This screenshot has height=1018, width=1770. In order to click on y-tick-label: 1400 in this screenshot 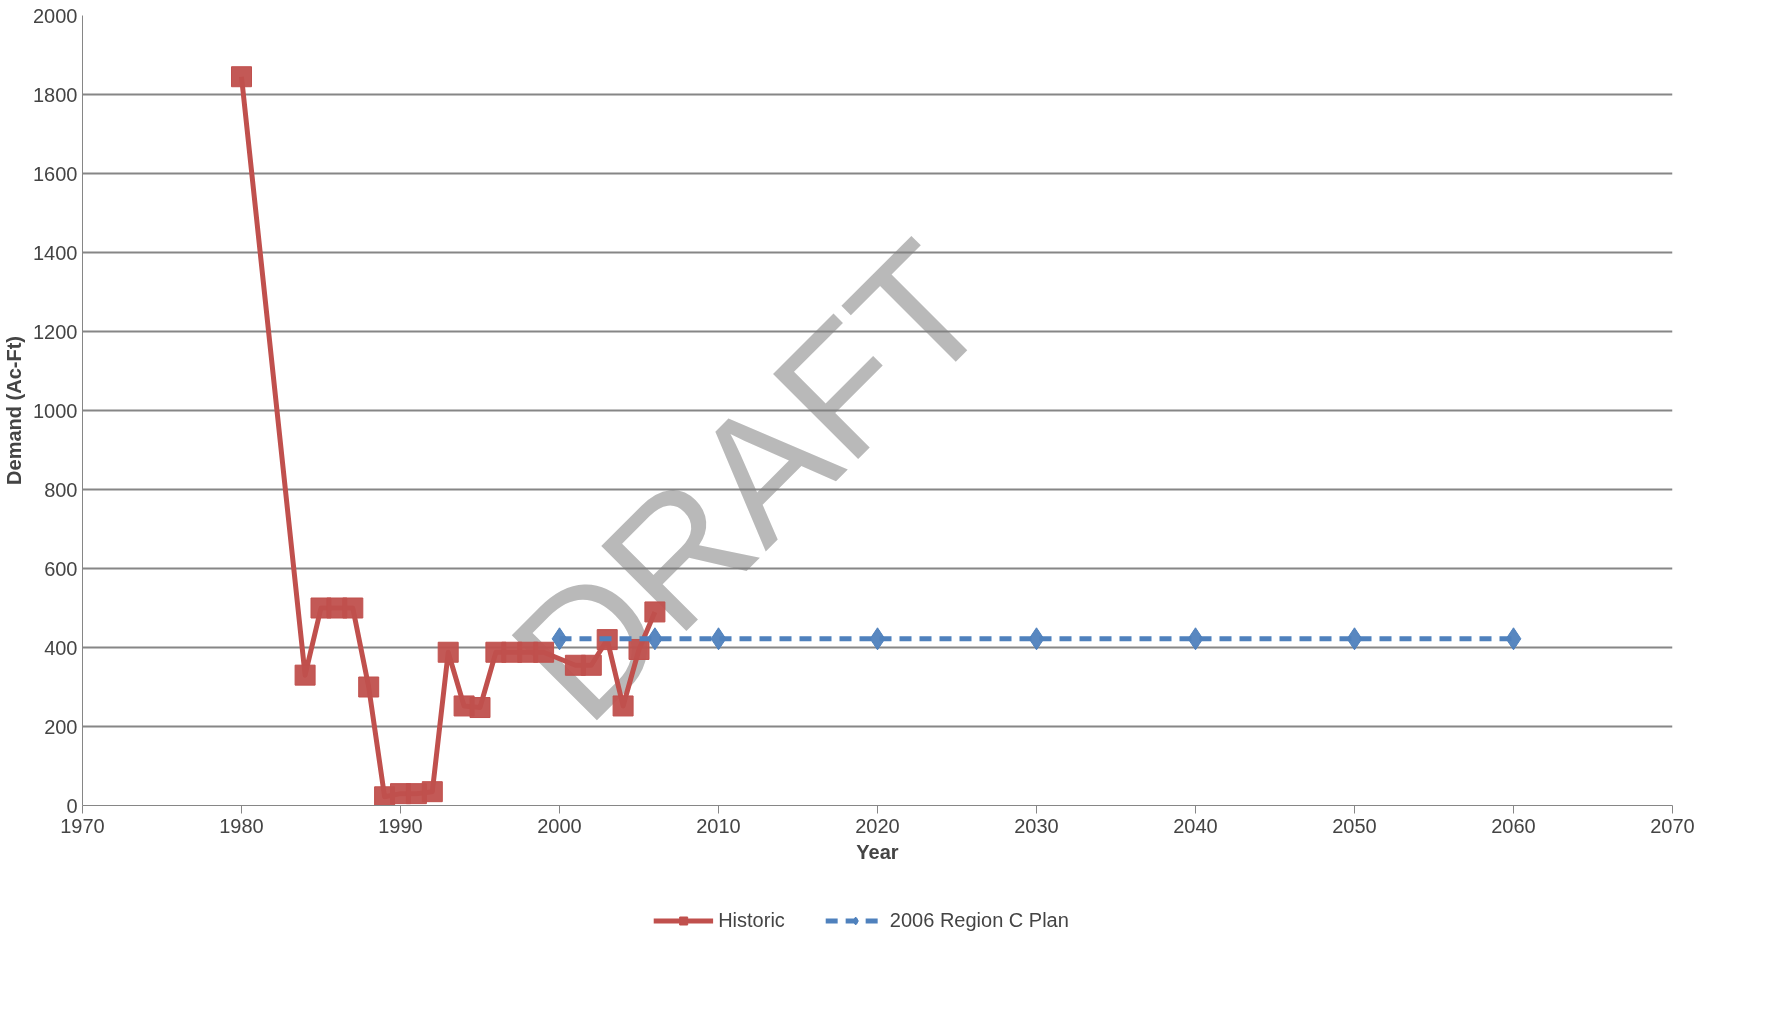, I will do `click(55, 252)`.